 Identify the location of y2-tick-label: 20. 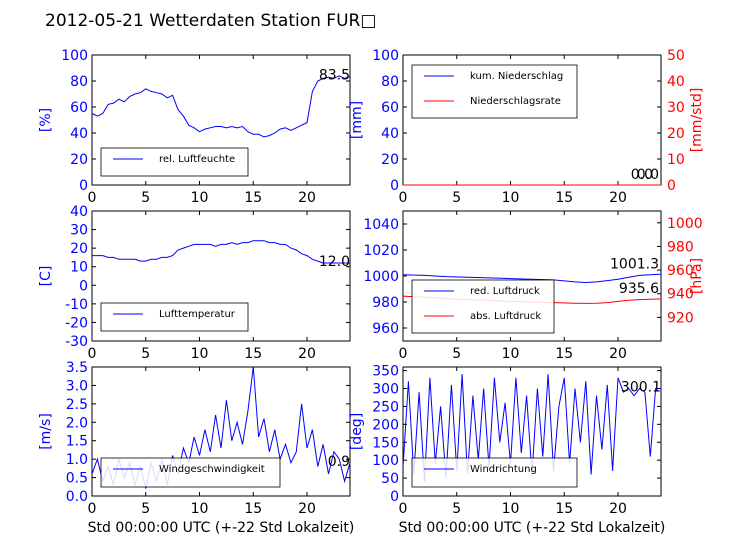
(676, 134).